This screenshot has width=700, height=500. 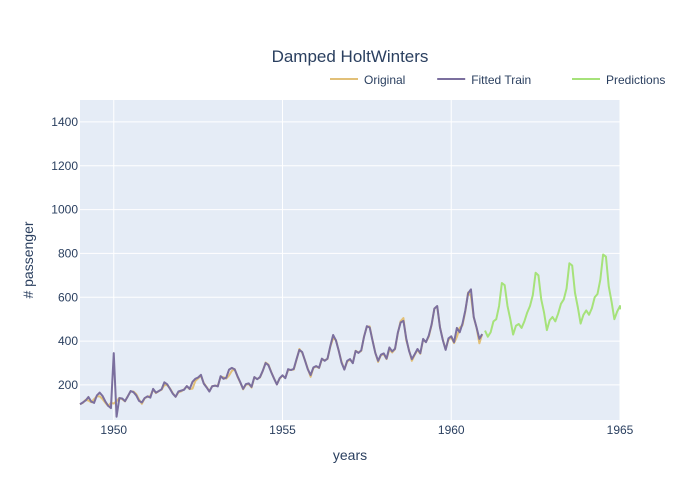 I want to click on x-tick-label: 1955, so click(x=282, y=430).